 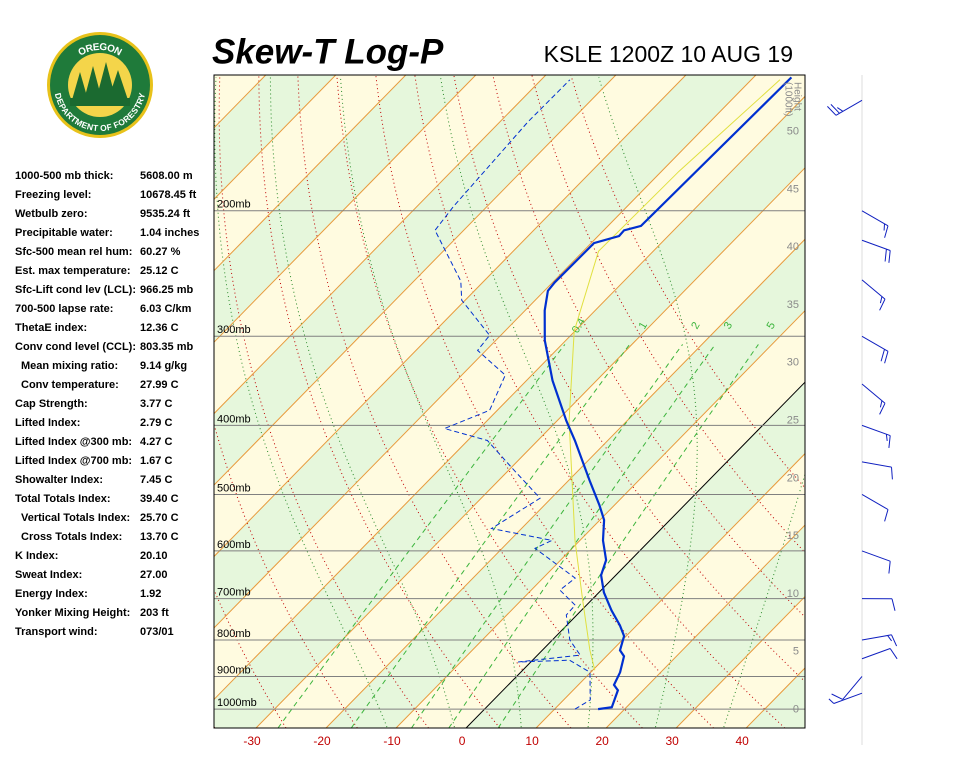 What do you see at coordinates (462, 741) in the screenshot?
I see `x-tick-label: 0` at bounding box center [462, 741].